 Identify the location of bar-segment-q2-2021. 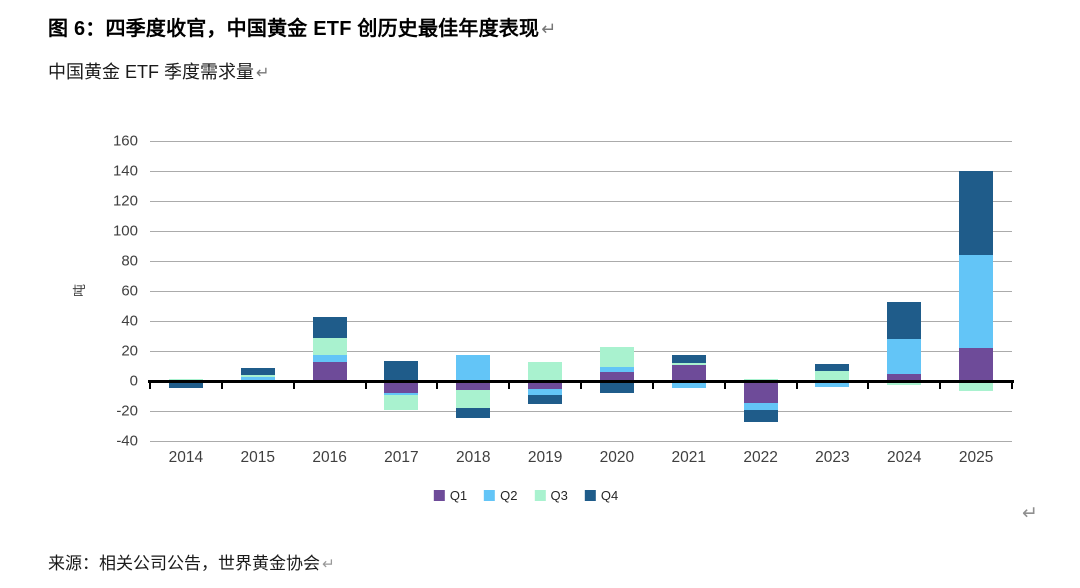
(688, 384).